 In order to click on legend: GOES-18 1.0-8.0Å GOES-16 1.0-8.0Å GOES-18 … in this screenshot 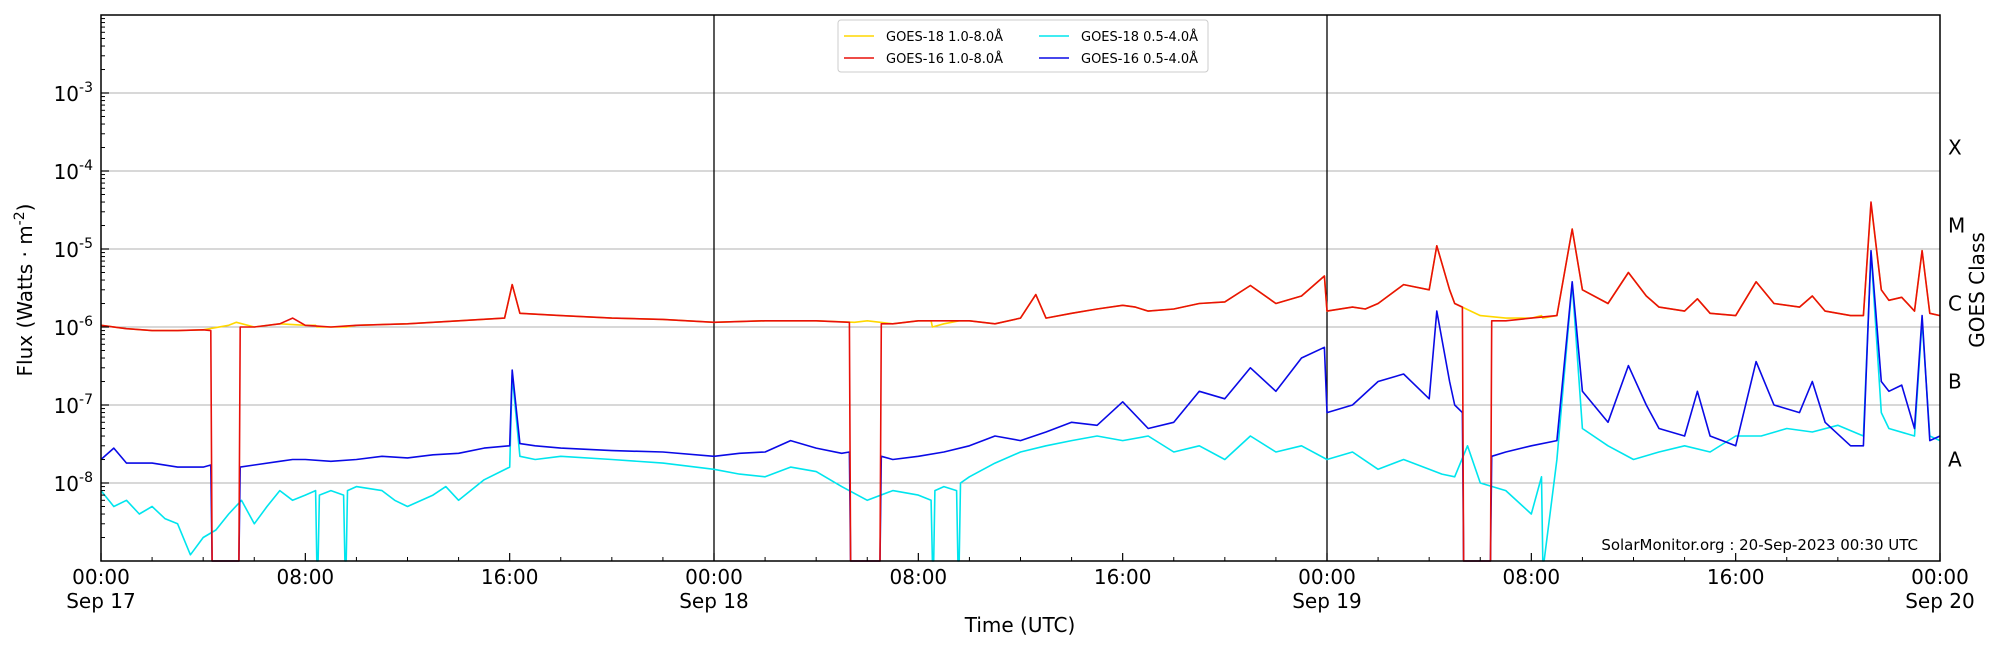, I will do `click(1023, 46)`.